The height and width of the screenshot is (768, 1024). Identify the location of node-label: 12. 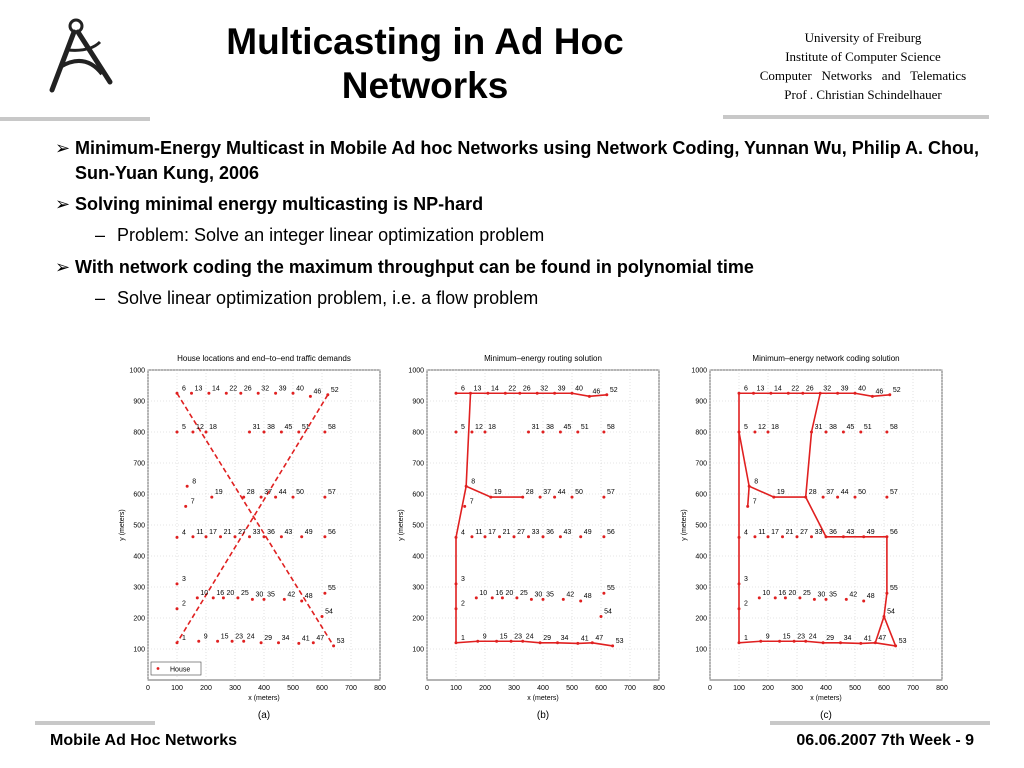
(479, 427).